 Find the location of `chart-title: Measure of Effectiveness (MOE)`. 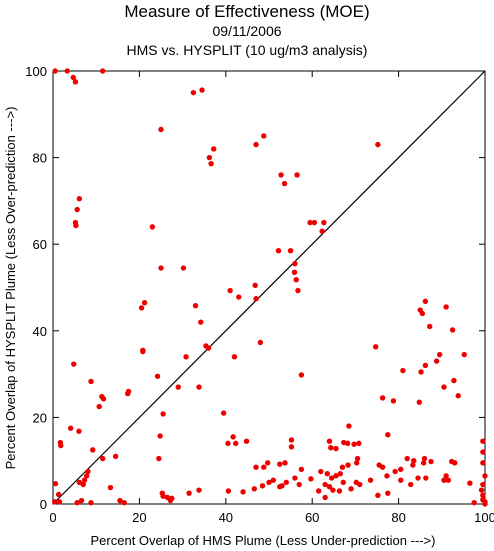

chart-title: Measure of Effectiveness (MOE) is located at coordinates (247, 11).